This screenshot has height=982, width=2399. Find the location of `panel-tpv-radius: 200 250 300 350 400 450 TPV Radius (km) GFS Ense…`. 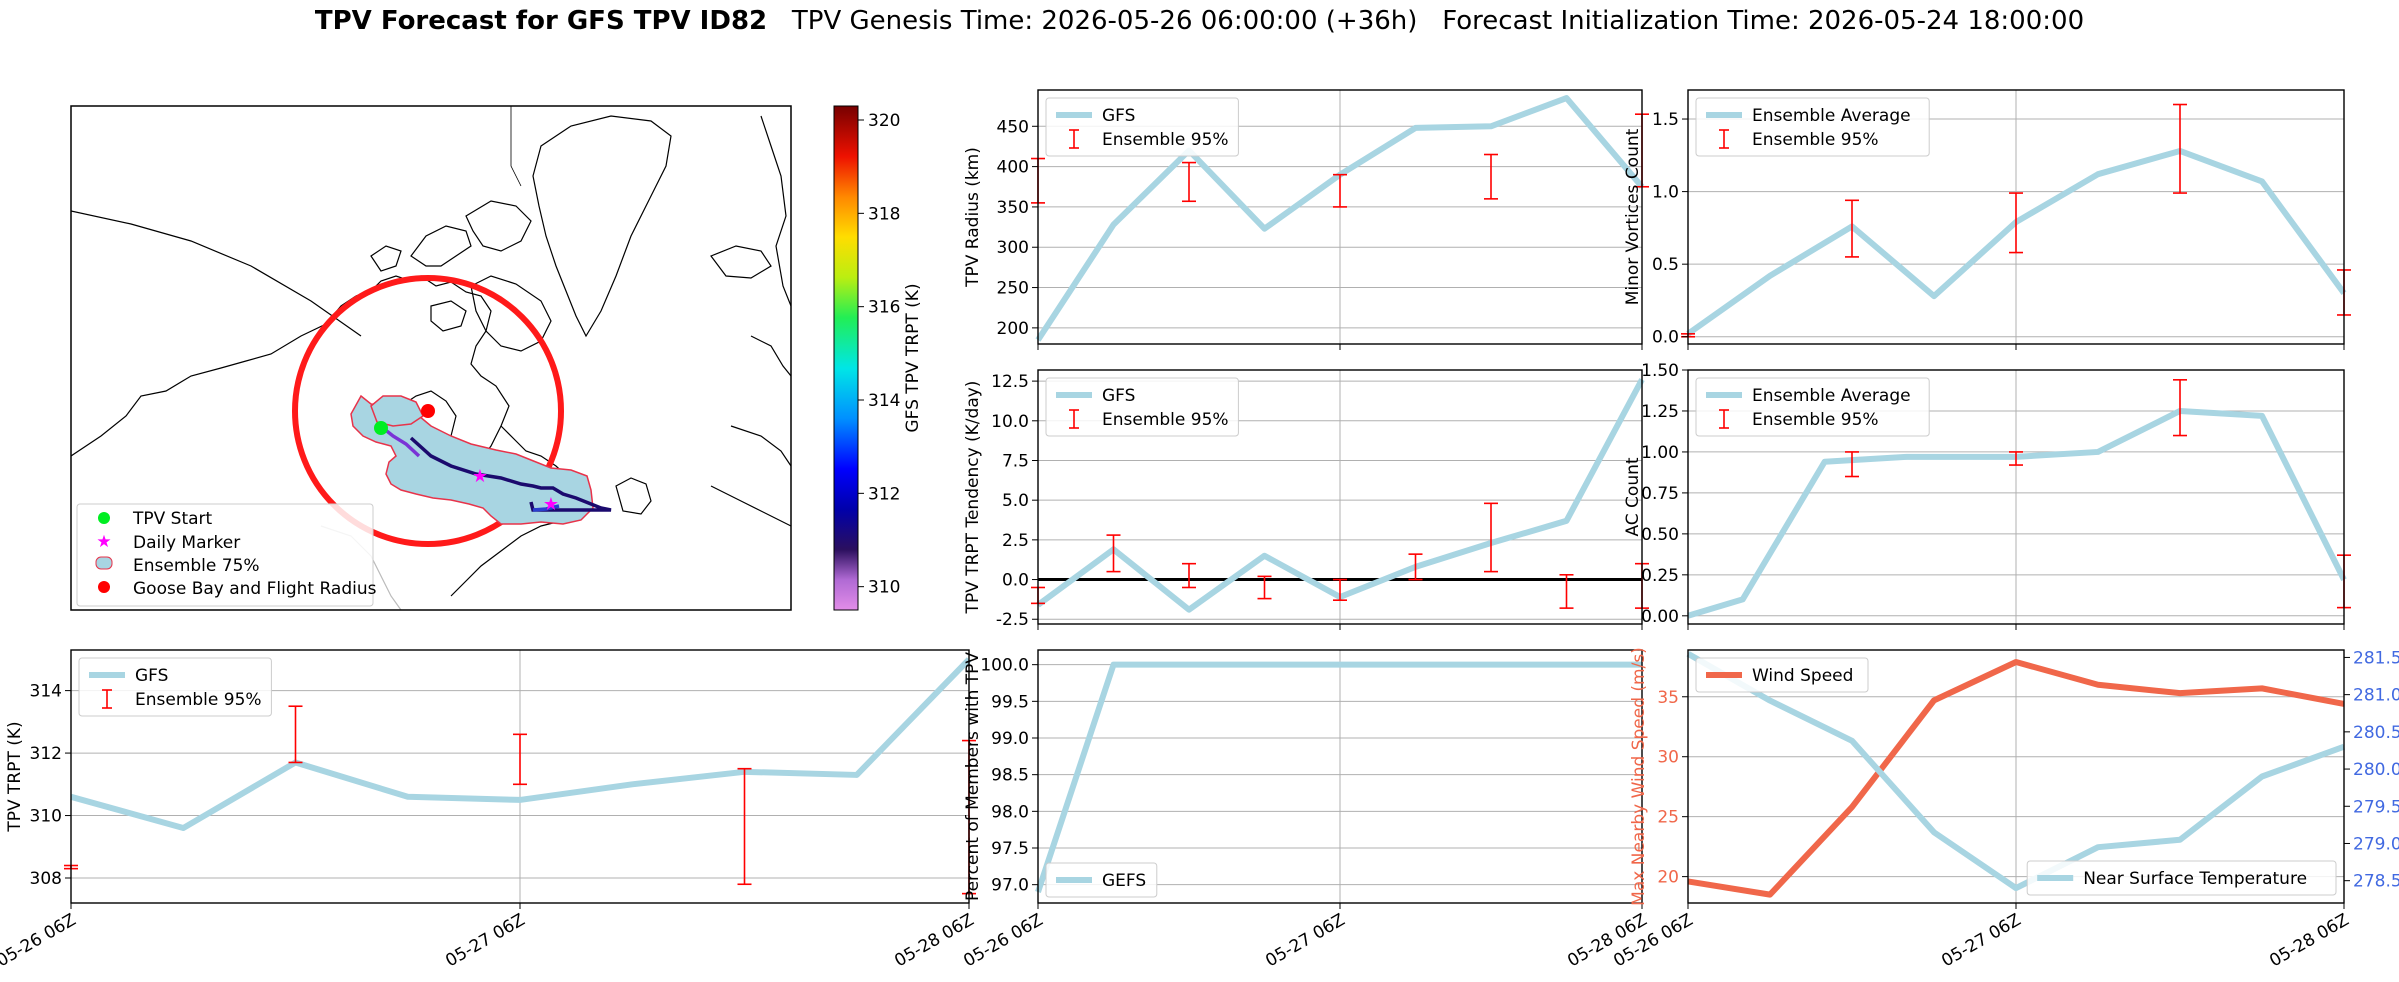

panel-tpv-radius: 200 250 300 350 400 450 TPV Radius (km) GFS Ense… is located at coordinates (1306, 219).